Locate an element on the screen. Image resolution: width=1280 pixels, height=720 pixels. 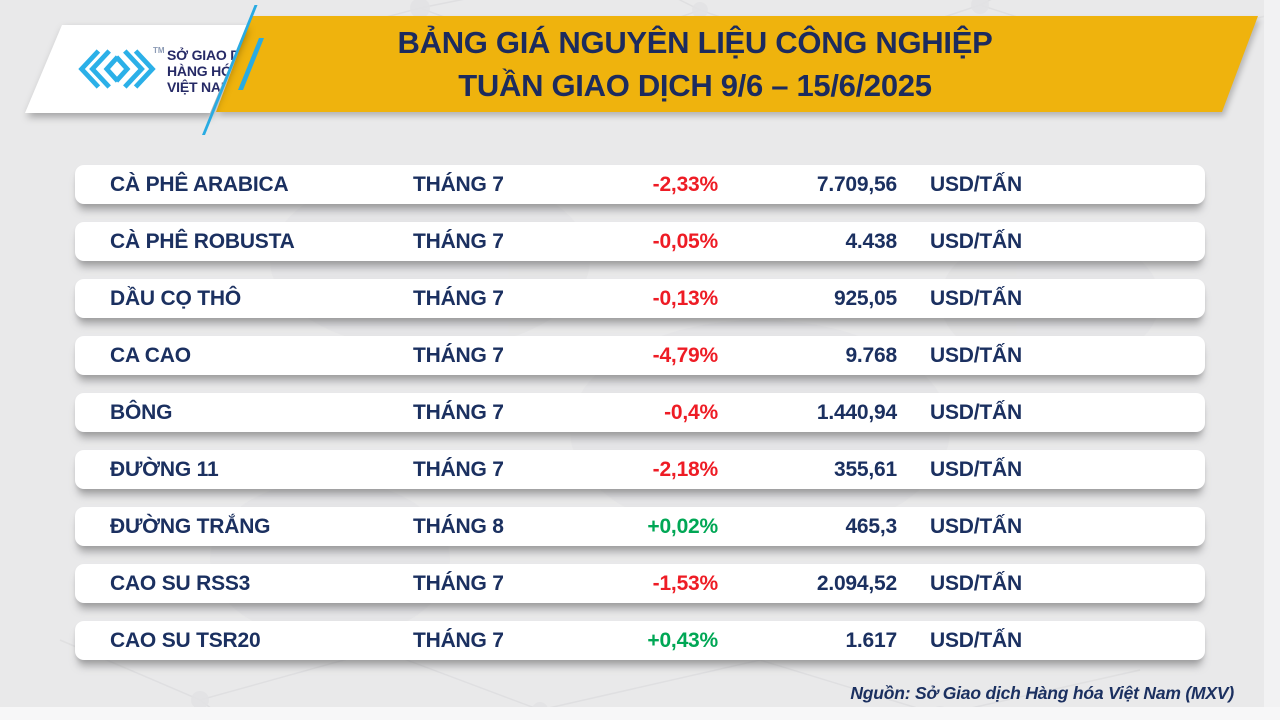
table-row: CA CAO THÁNG 7 -4,79% 9.768 USD/TẤN is located at coordinates (640, 355).